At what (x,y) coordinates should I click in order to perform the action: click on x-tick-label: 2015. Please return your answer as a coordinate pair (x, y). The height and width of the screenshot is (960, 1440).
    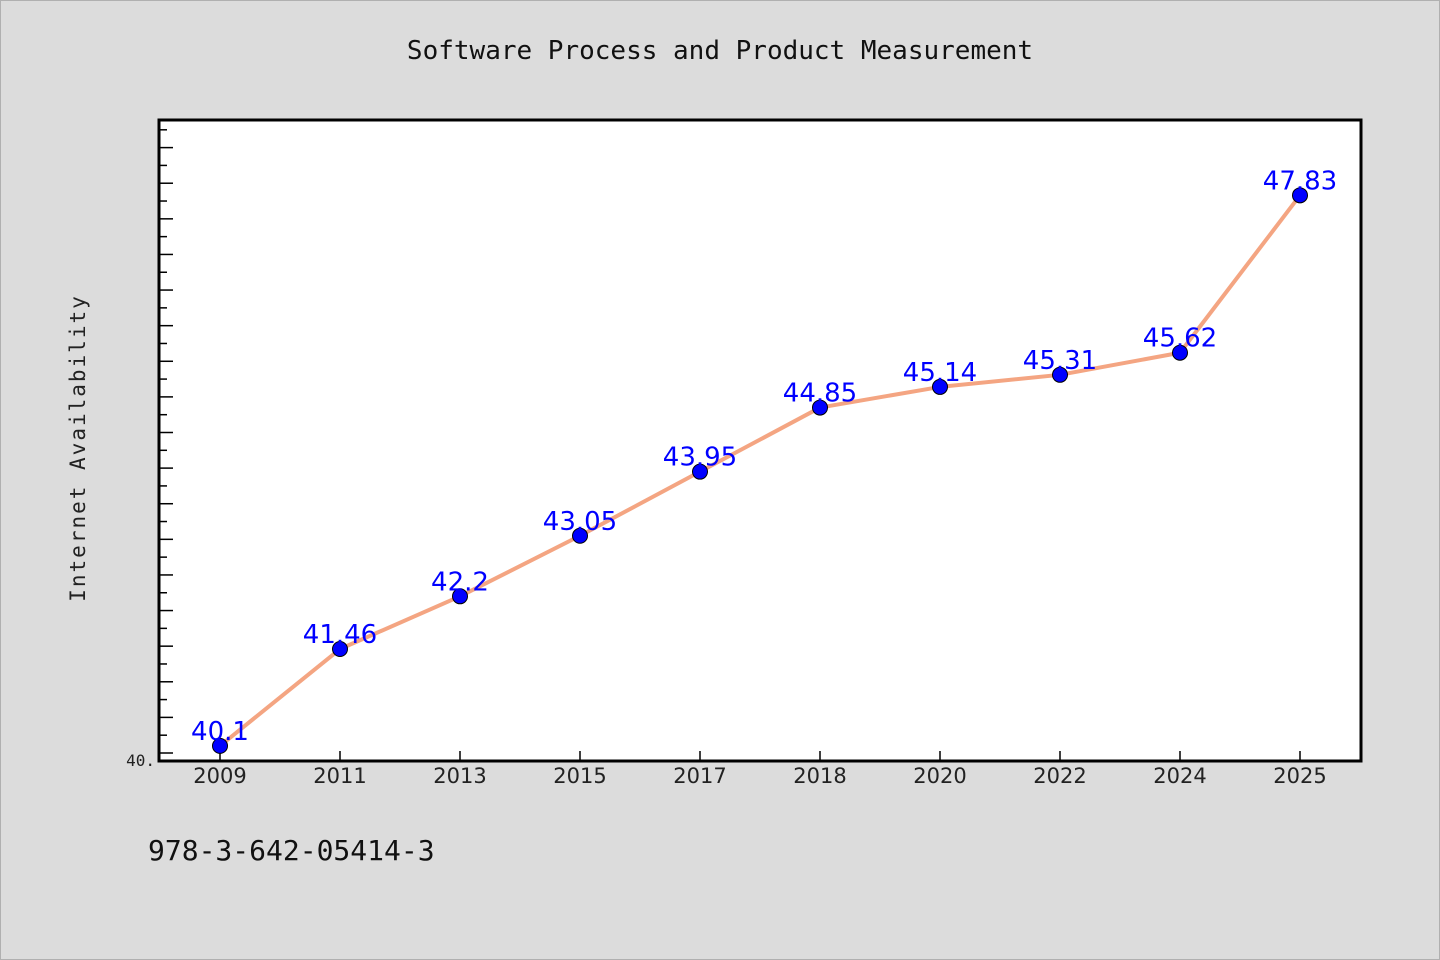
    Looking at the image, I should click on (579, 776).